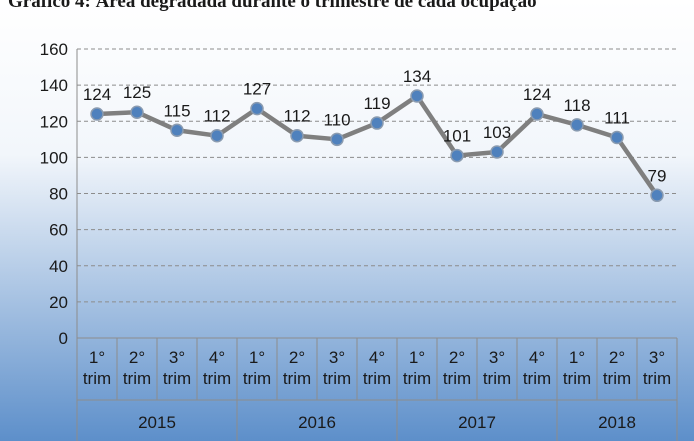 This screenshot has width=694, height=441. I want to click on data-label: 127, so click(257, 89).